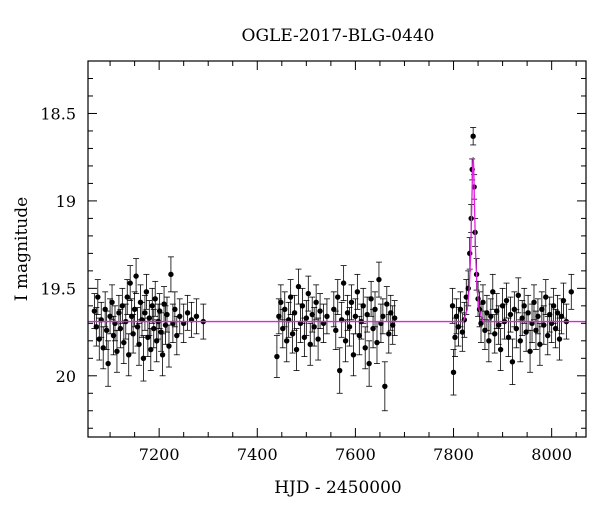  Describe the element at coordinates (159, 454) in the screenshot. I see `x-tick-label: 7200` at that location.